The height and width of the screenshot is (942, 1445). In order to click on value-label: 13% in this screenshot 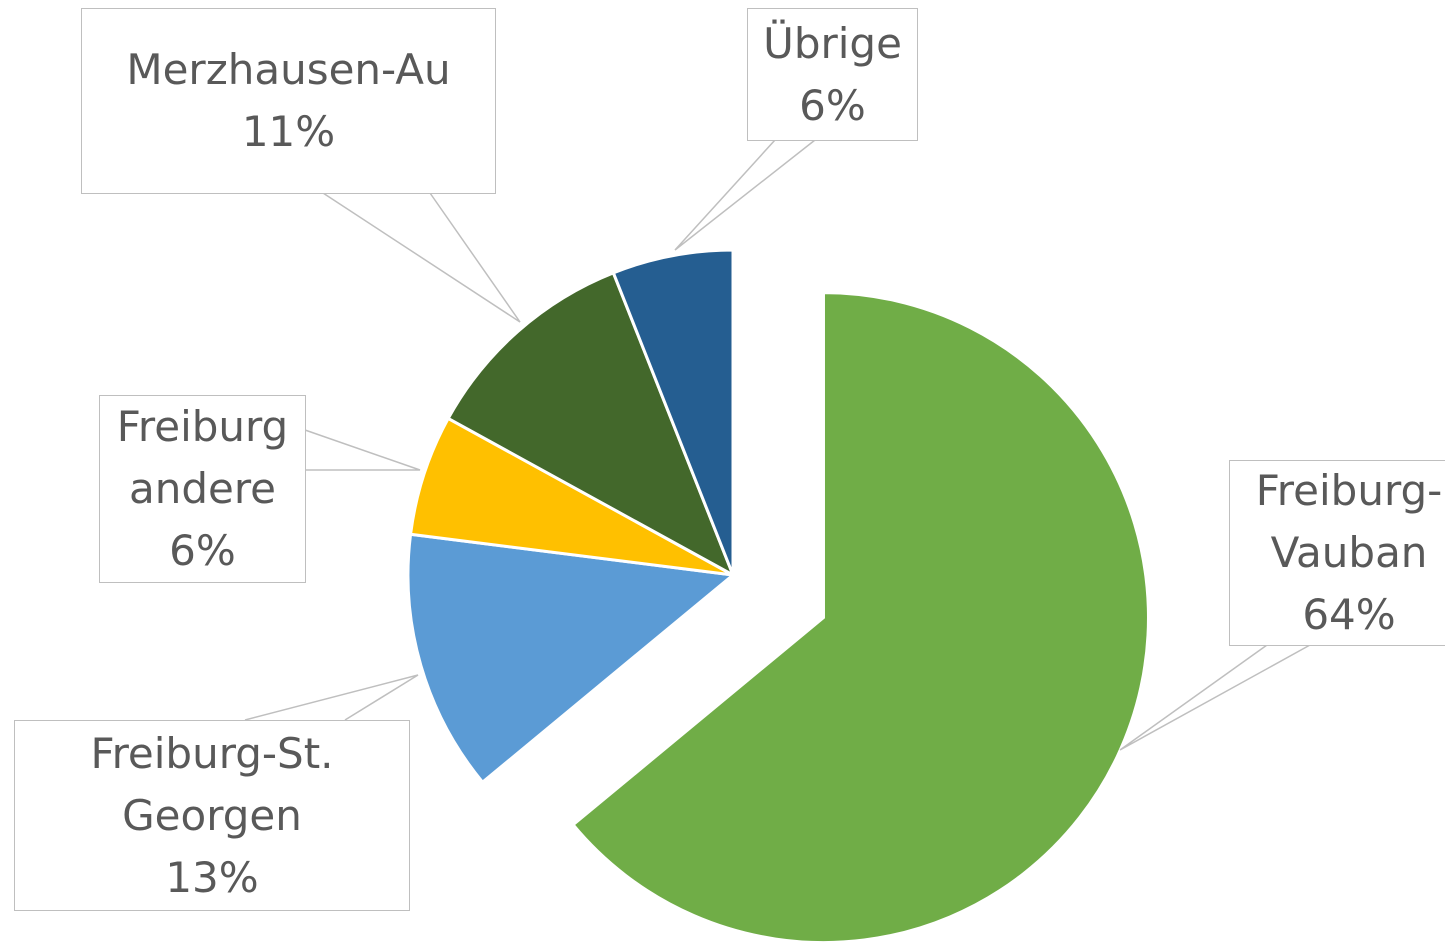, I will do `click(212, 877)`.